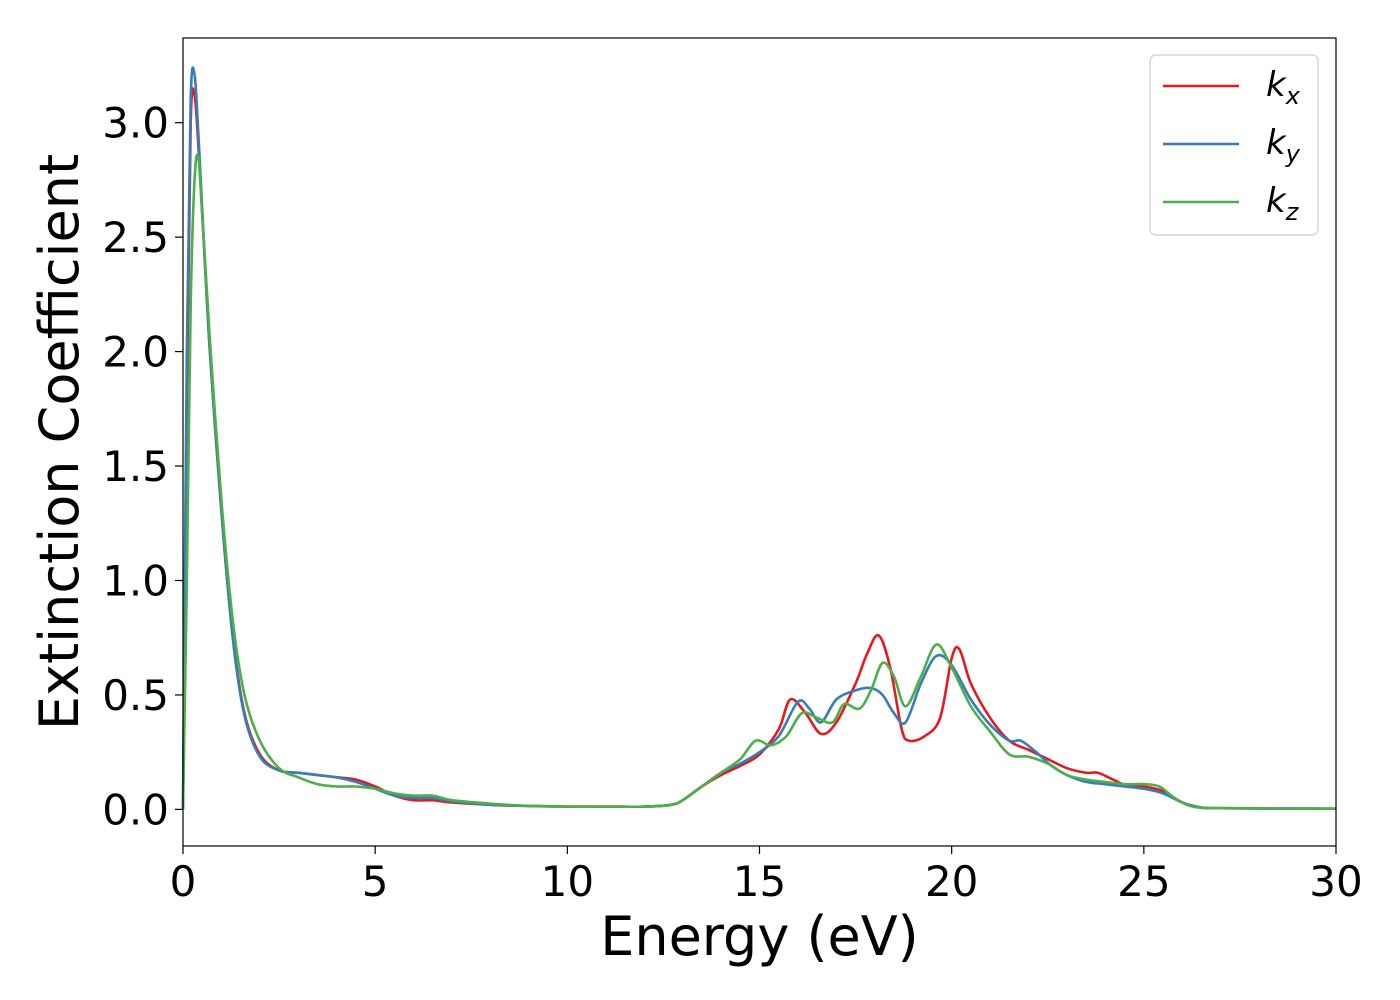  Describe the element at coordinates (59, 442) in the screenshot. I see `y-axis-title: Extinction Coefficient` at that location.